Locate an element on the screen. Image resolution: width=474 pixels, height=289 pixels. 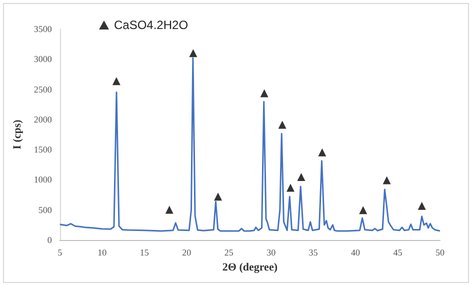
x-tick-label: 5 is located at coordinates (60, 253).